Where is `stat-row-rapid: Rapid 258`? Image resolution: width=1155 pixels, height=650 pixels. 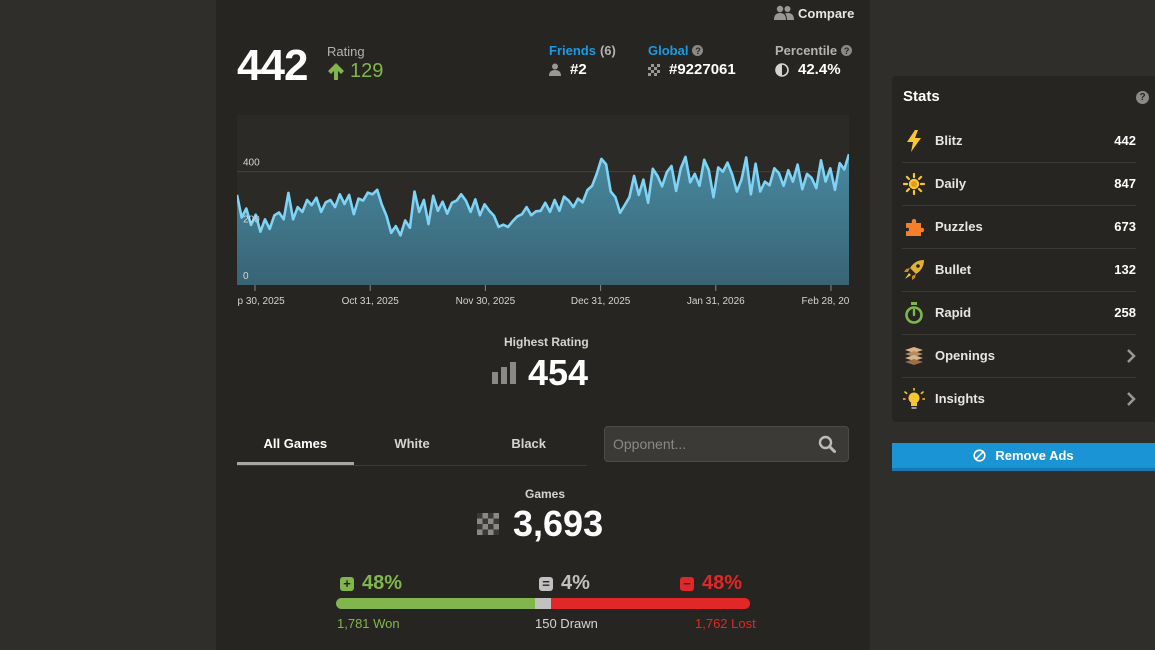
stat-row-rapid: Rapid 258 is located at coordinates (1019, 313).